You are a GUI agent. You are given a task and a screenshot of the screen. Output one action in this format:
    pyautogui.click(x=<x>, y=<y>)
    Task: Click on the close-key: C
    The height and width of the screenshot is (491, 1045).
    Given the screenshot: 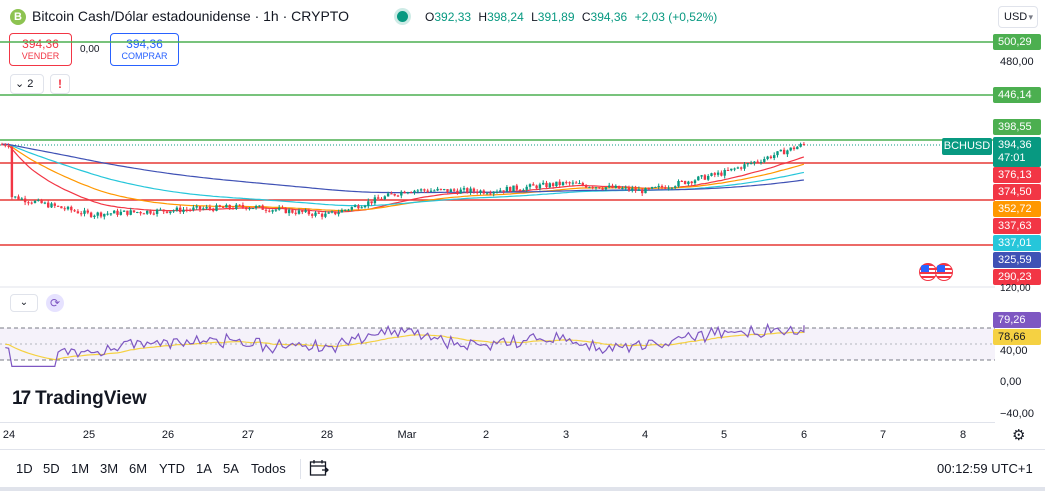 What is the action you would take?
    pyautogui.click(x=586, y=17)
    